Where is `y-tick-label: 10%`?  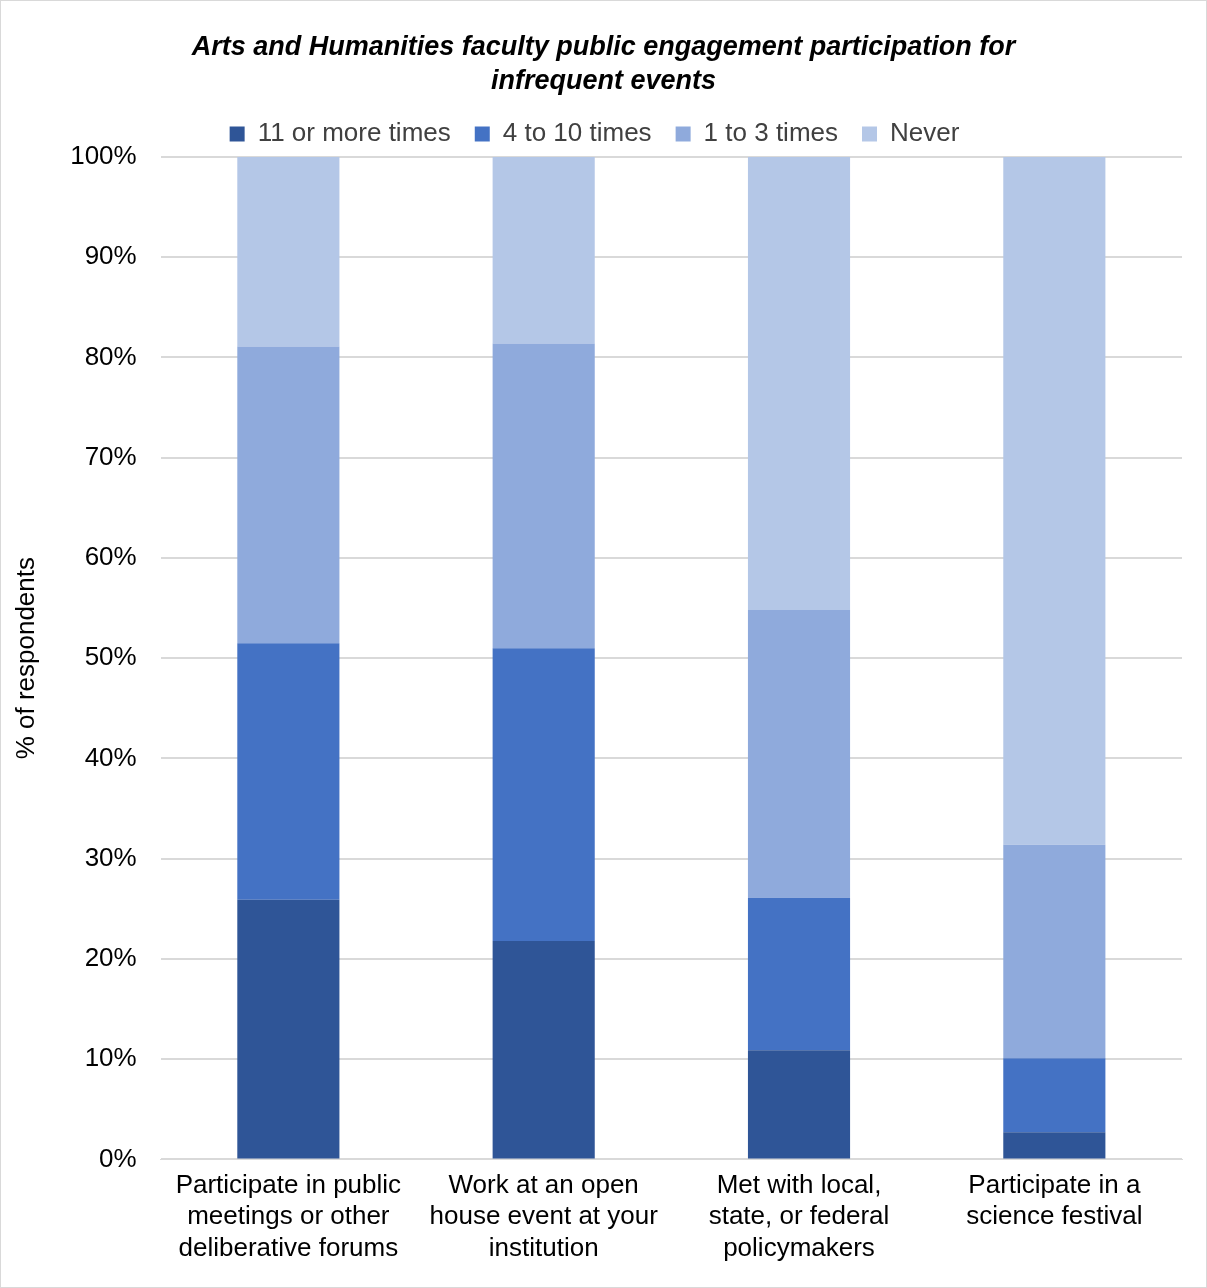
y-tick-label: 10% is located at coordinates (110, 1057).